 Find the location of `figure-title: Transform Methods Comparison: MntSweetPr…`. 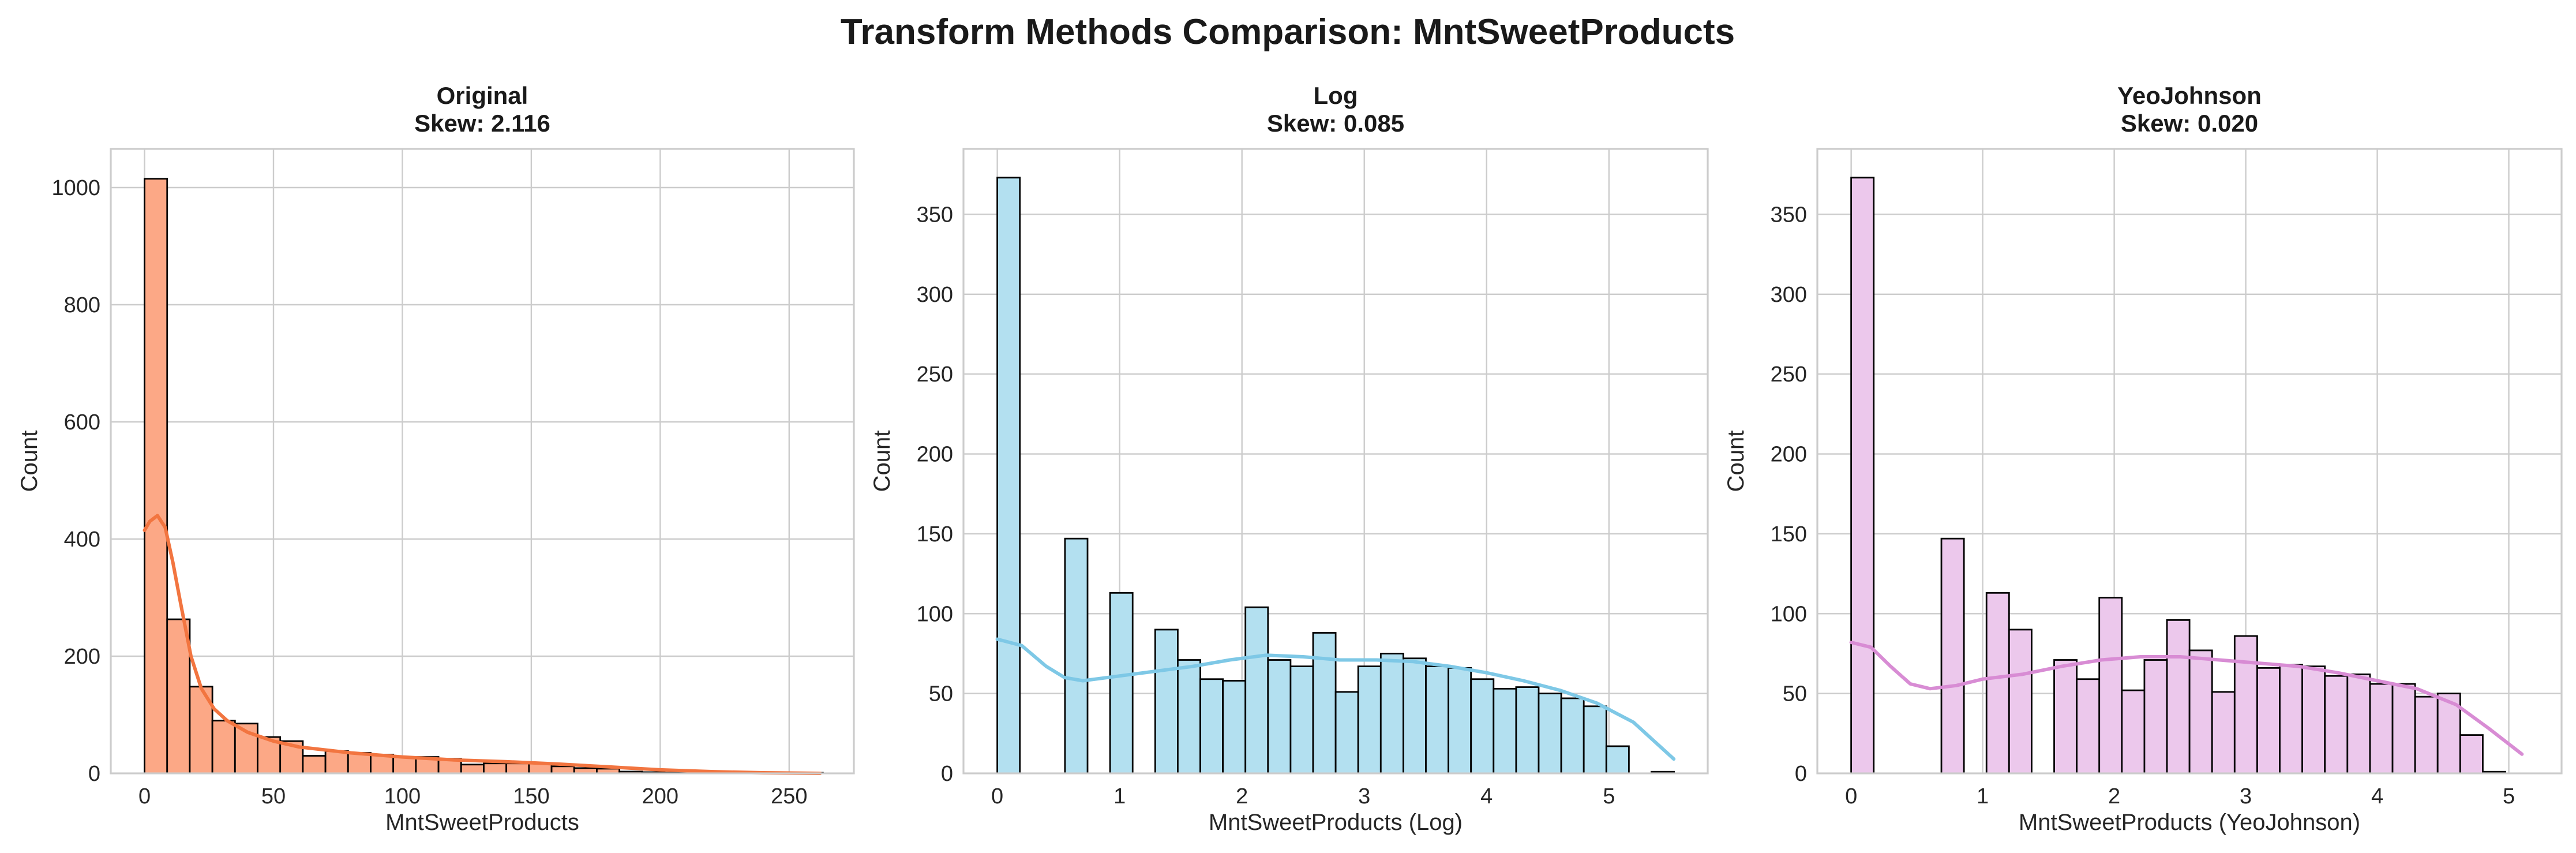

figure-title: Transform Methods Comparison: MntSweetPr… is located at coordinates (1288, 32).